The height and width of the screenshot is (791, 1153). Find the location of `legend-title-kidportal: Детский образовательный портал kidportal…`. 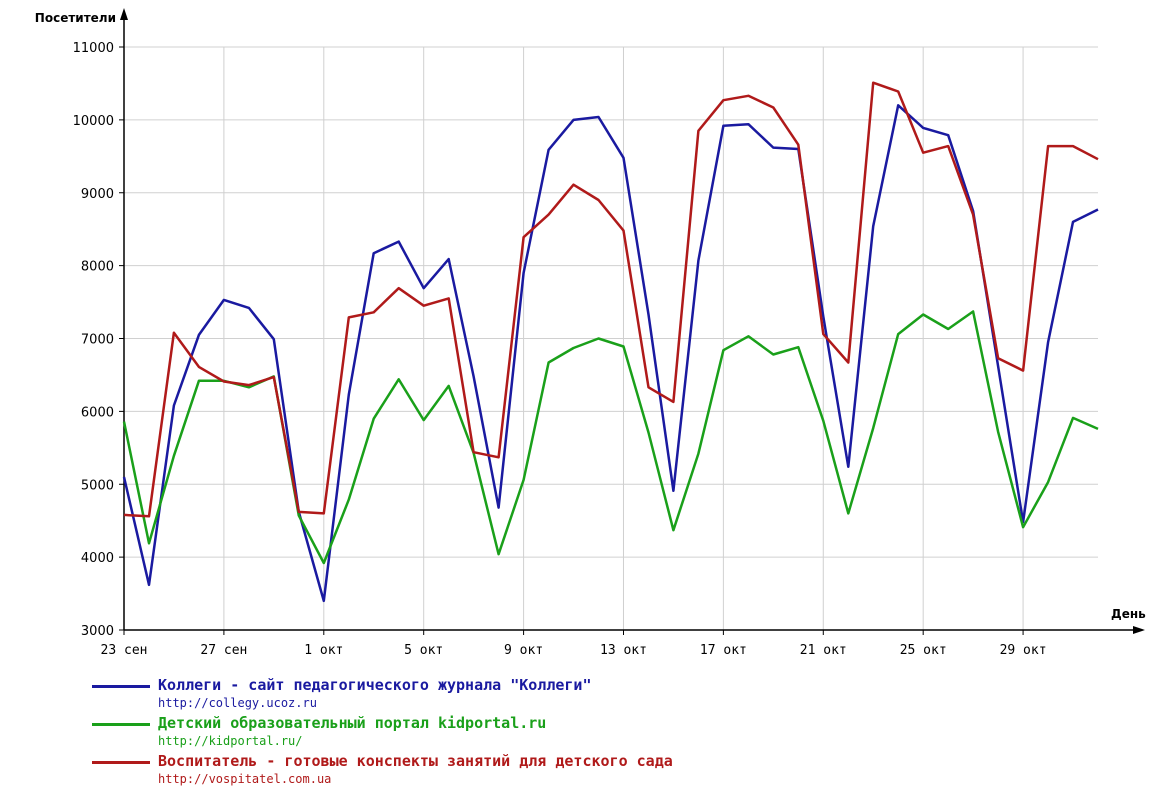

legend-title-kidportal: Детский образовательный портал kidportal… is located at coordinates (352, 723).